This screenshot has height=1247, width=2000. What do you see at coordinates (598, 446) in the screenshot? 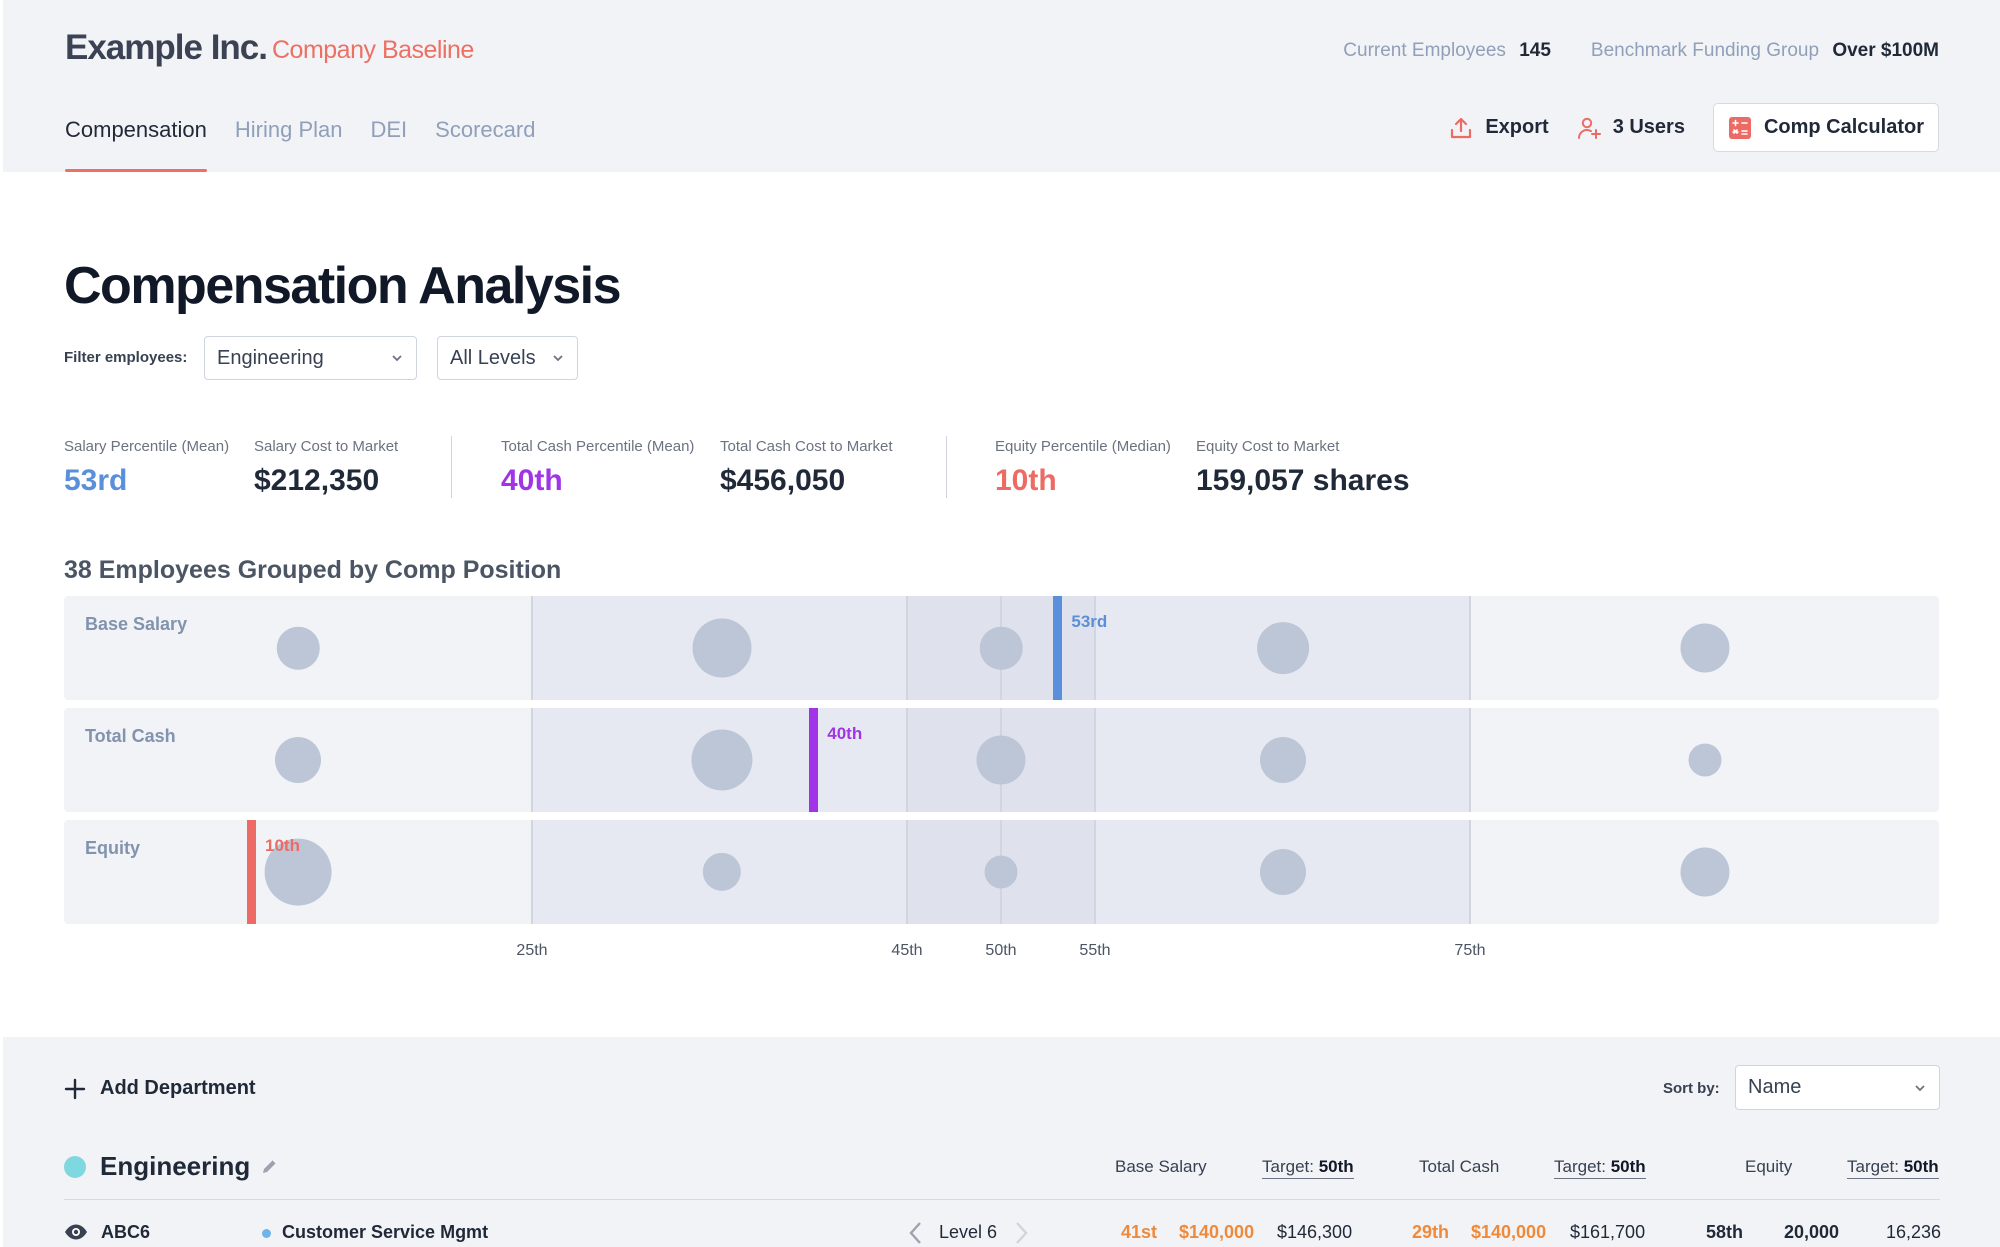
I see `kpi-label: Total Cash Percentile (Mean)` at bounding box center [598, 446].